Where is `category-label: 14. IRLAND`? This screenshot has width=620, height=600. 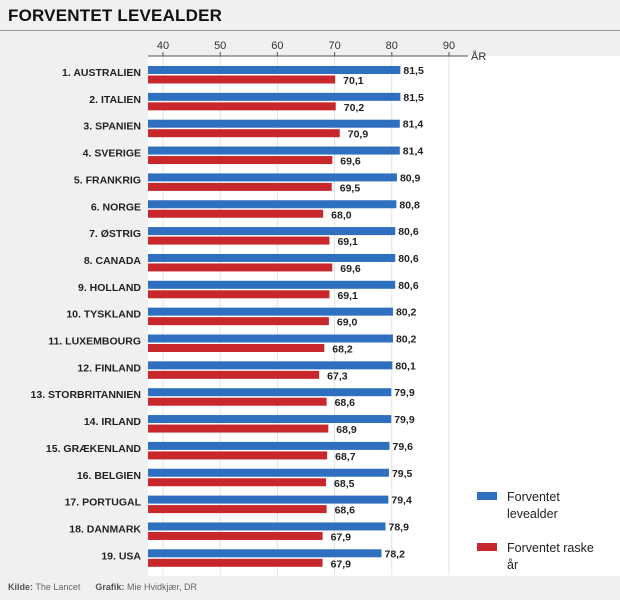
category-label: 14. IRLAND is located at coordinates (113, 422).